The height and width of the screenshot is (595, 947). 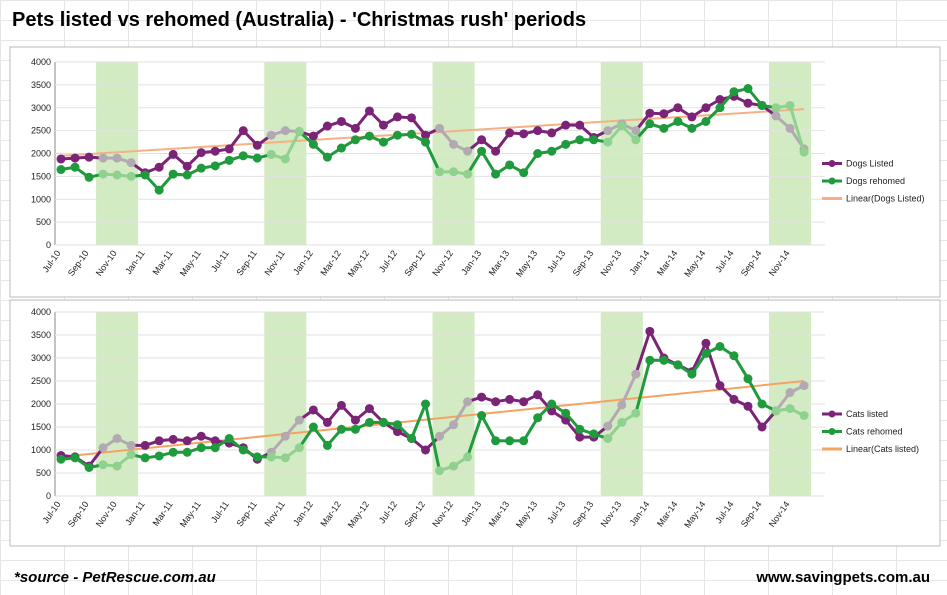 I want to click on y-tick-label: 1000, so click(x=41, y=199).